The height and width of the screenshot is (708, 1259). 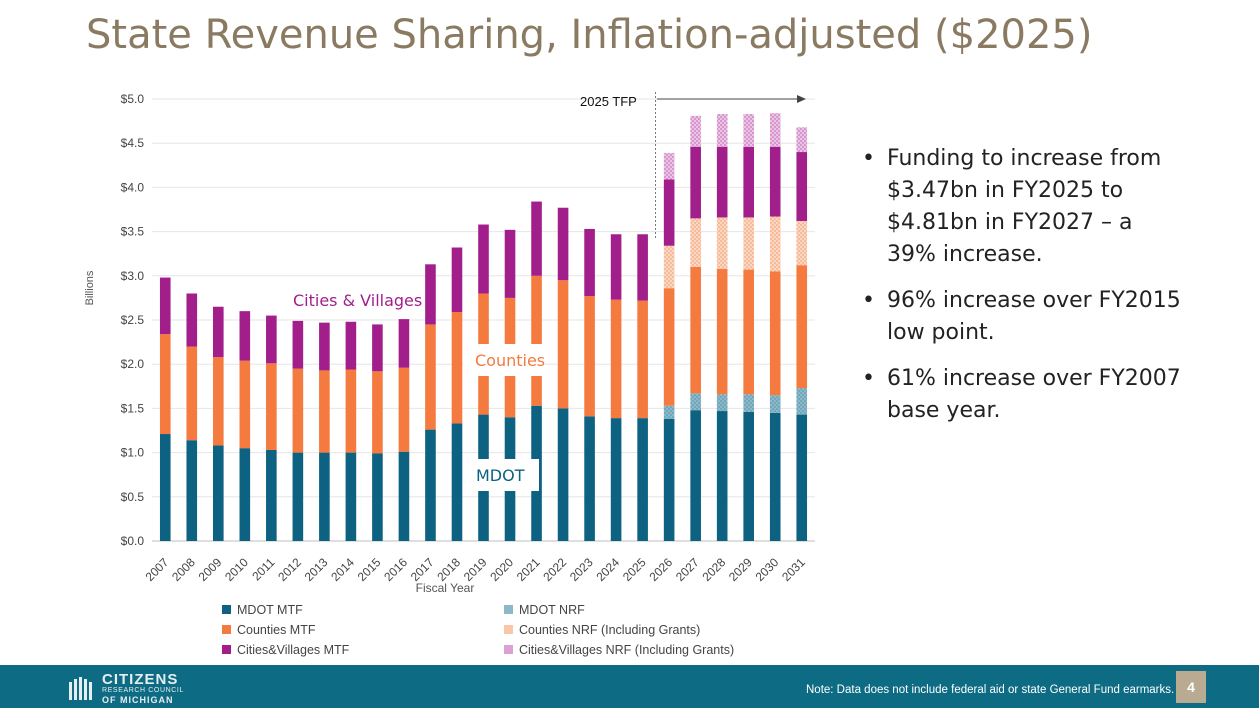 What do you see at coordinates (133, 541) in the screenshot?
I see `y-tick-label: $0.0` at bounding box center [133, 541].